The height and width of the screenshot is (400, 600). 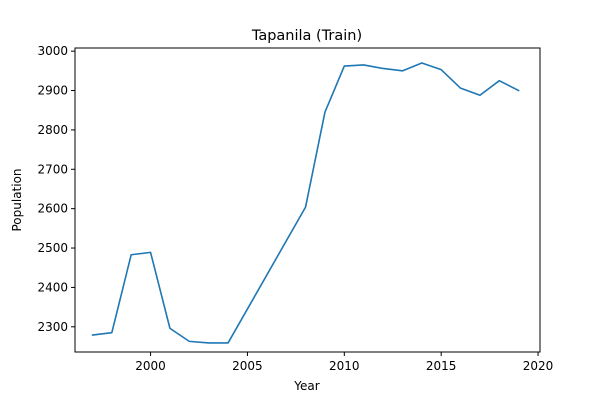 What do you see at coordinates (52, 287) in the screenshot?
I see `y-tick-label: 2400` at bounding box center [52, 287].